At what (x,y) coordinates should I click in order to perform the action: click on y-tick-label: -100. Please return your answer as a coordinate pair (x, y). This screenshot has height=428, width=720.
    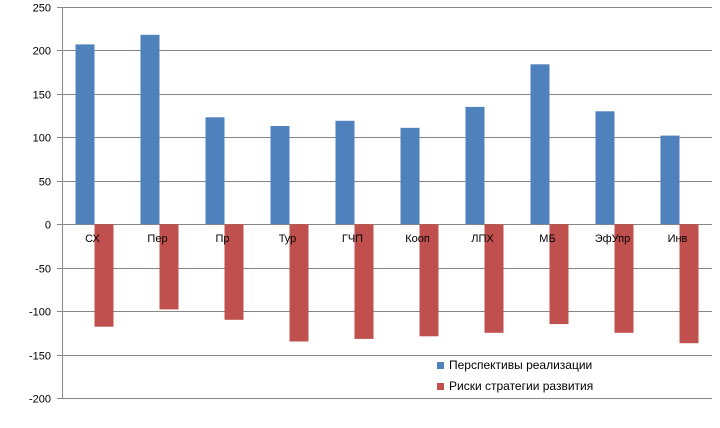
    Looking at the image, I should click on (40, 313).